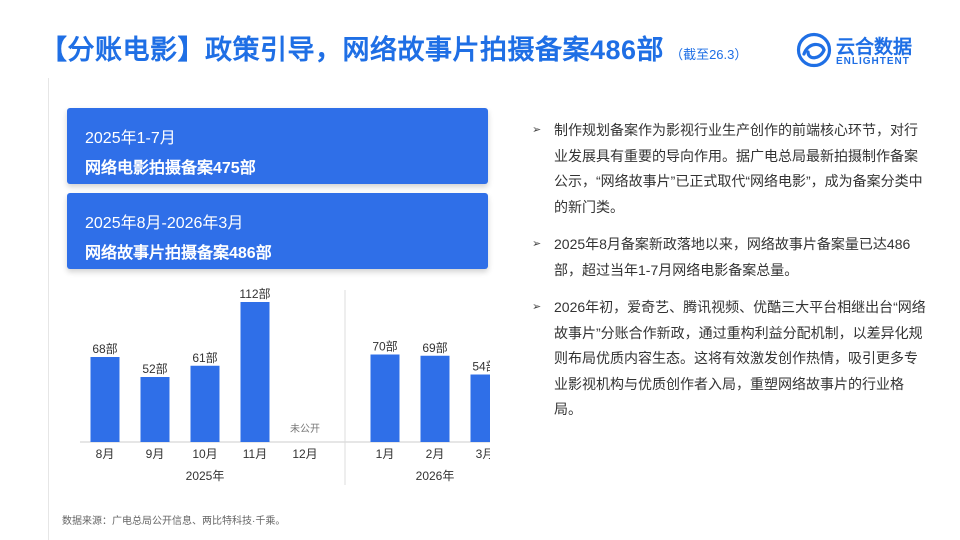  I want to click on x-tick-label: 9月, so click(155, 454).